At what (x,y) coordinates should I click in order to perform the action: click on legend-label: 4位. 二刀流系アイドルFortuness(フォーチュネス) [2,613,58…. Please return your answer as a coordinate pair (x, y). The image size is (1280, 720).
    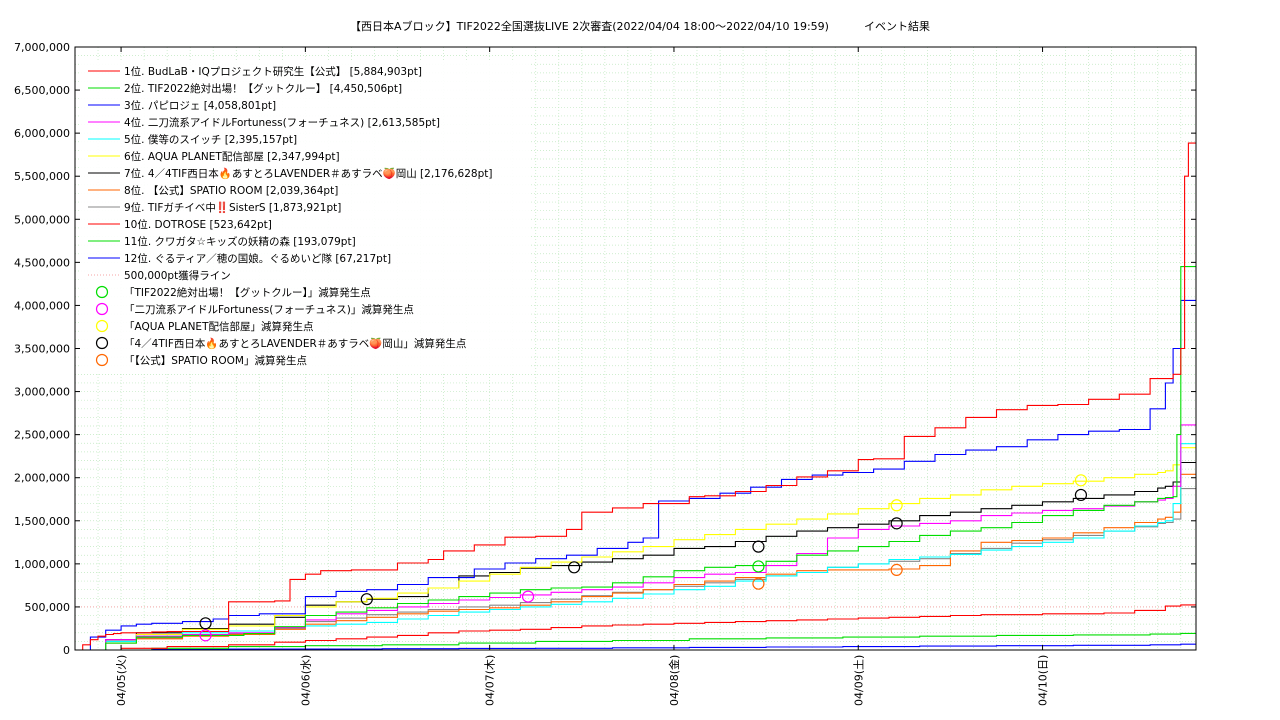
    Looking at the image, I should click on (282, 122).